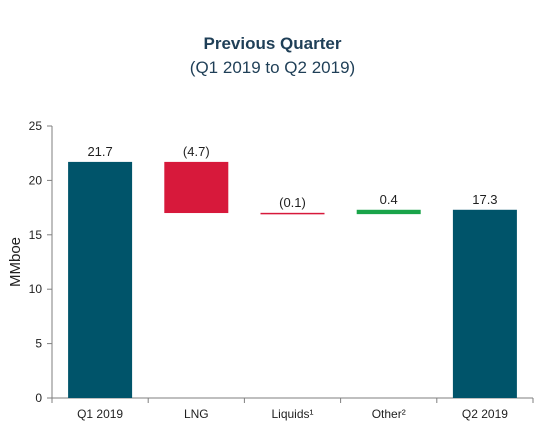  I want to click on y-tick-label: 15, so click(36, 235).